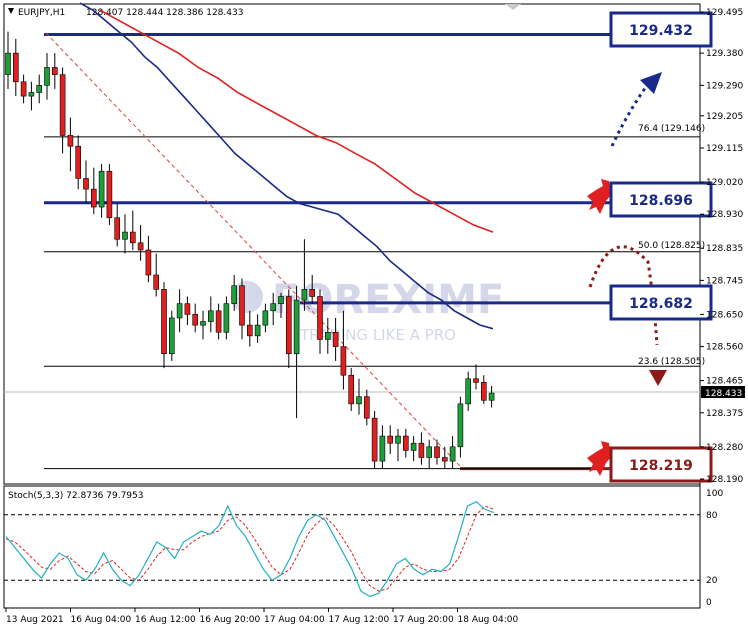 The image size is (748, 636). I want to click on stoch-levels, so click(352, 547).